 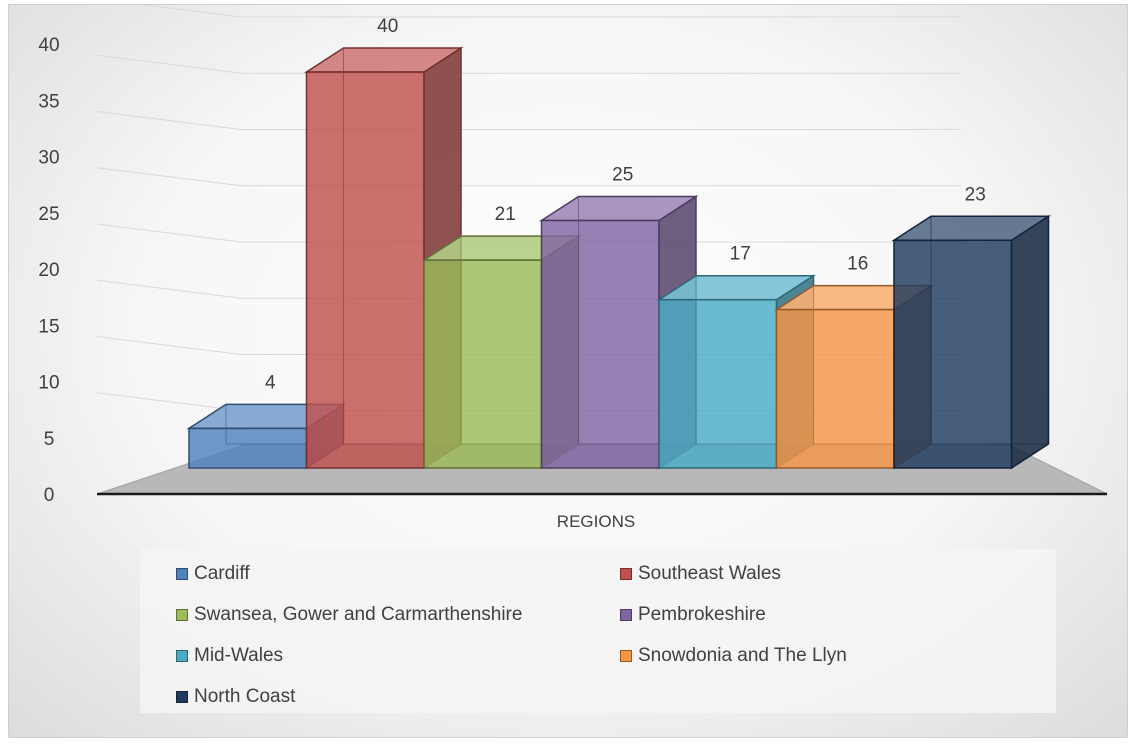 What do you see at coordinates (975, 194) in the screenshot?
I see `data-label: 23` at bounding box center [975, 194].